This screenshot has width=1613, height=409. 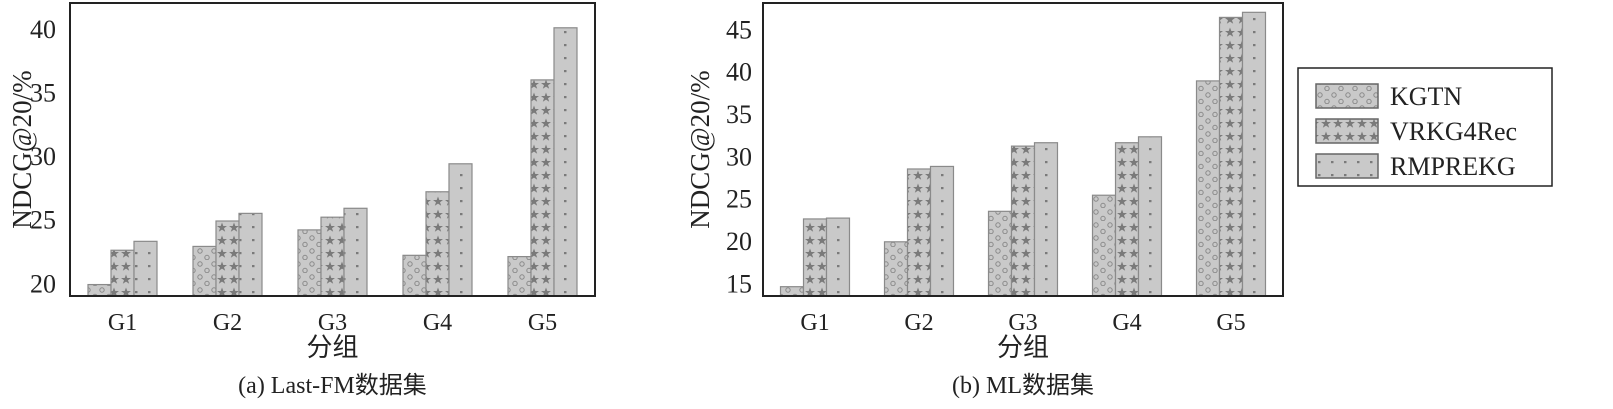 I want to click on chart-caption: (b) ML数据集, so click(x=1023, y=385).